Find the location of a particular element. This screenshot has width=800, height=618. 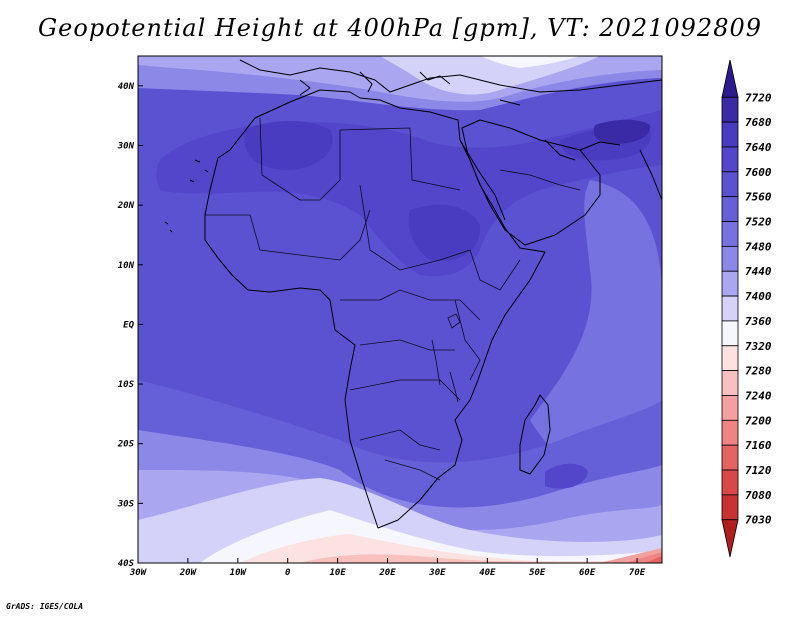

red-sea-coast is located at coordinates (482, 180).